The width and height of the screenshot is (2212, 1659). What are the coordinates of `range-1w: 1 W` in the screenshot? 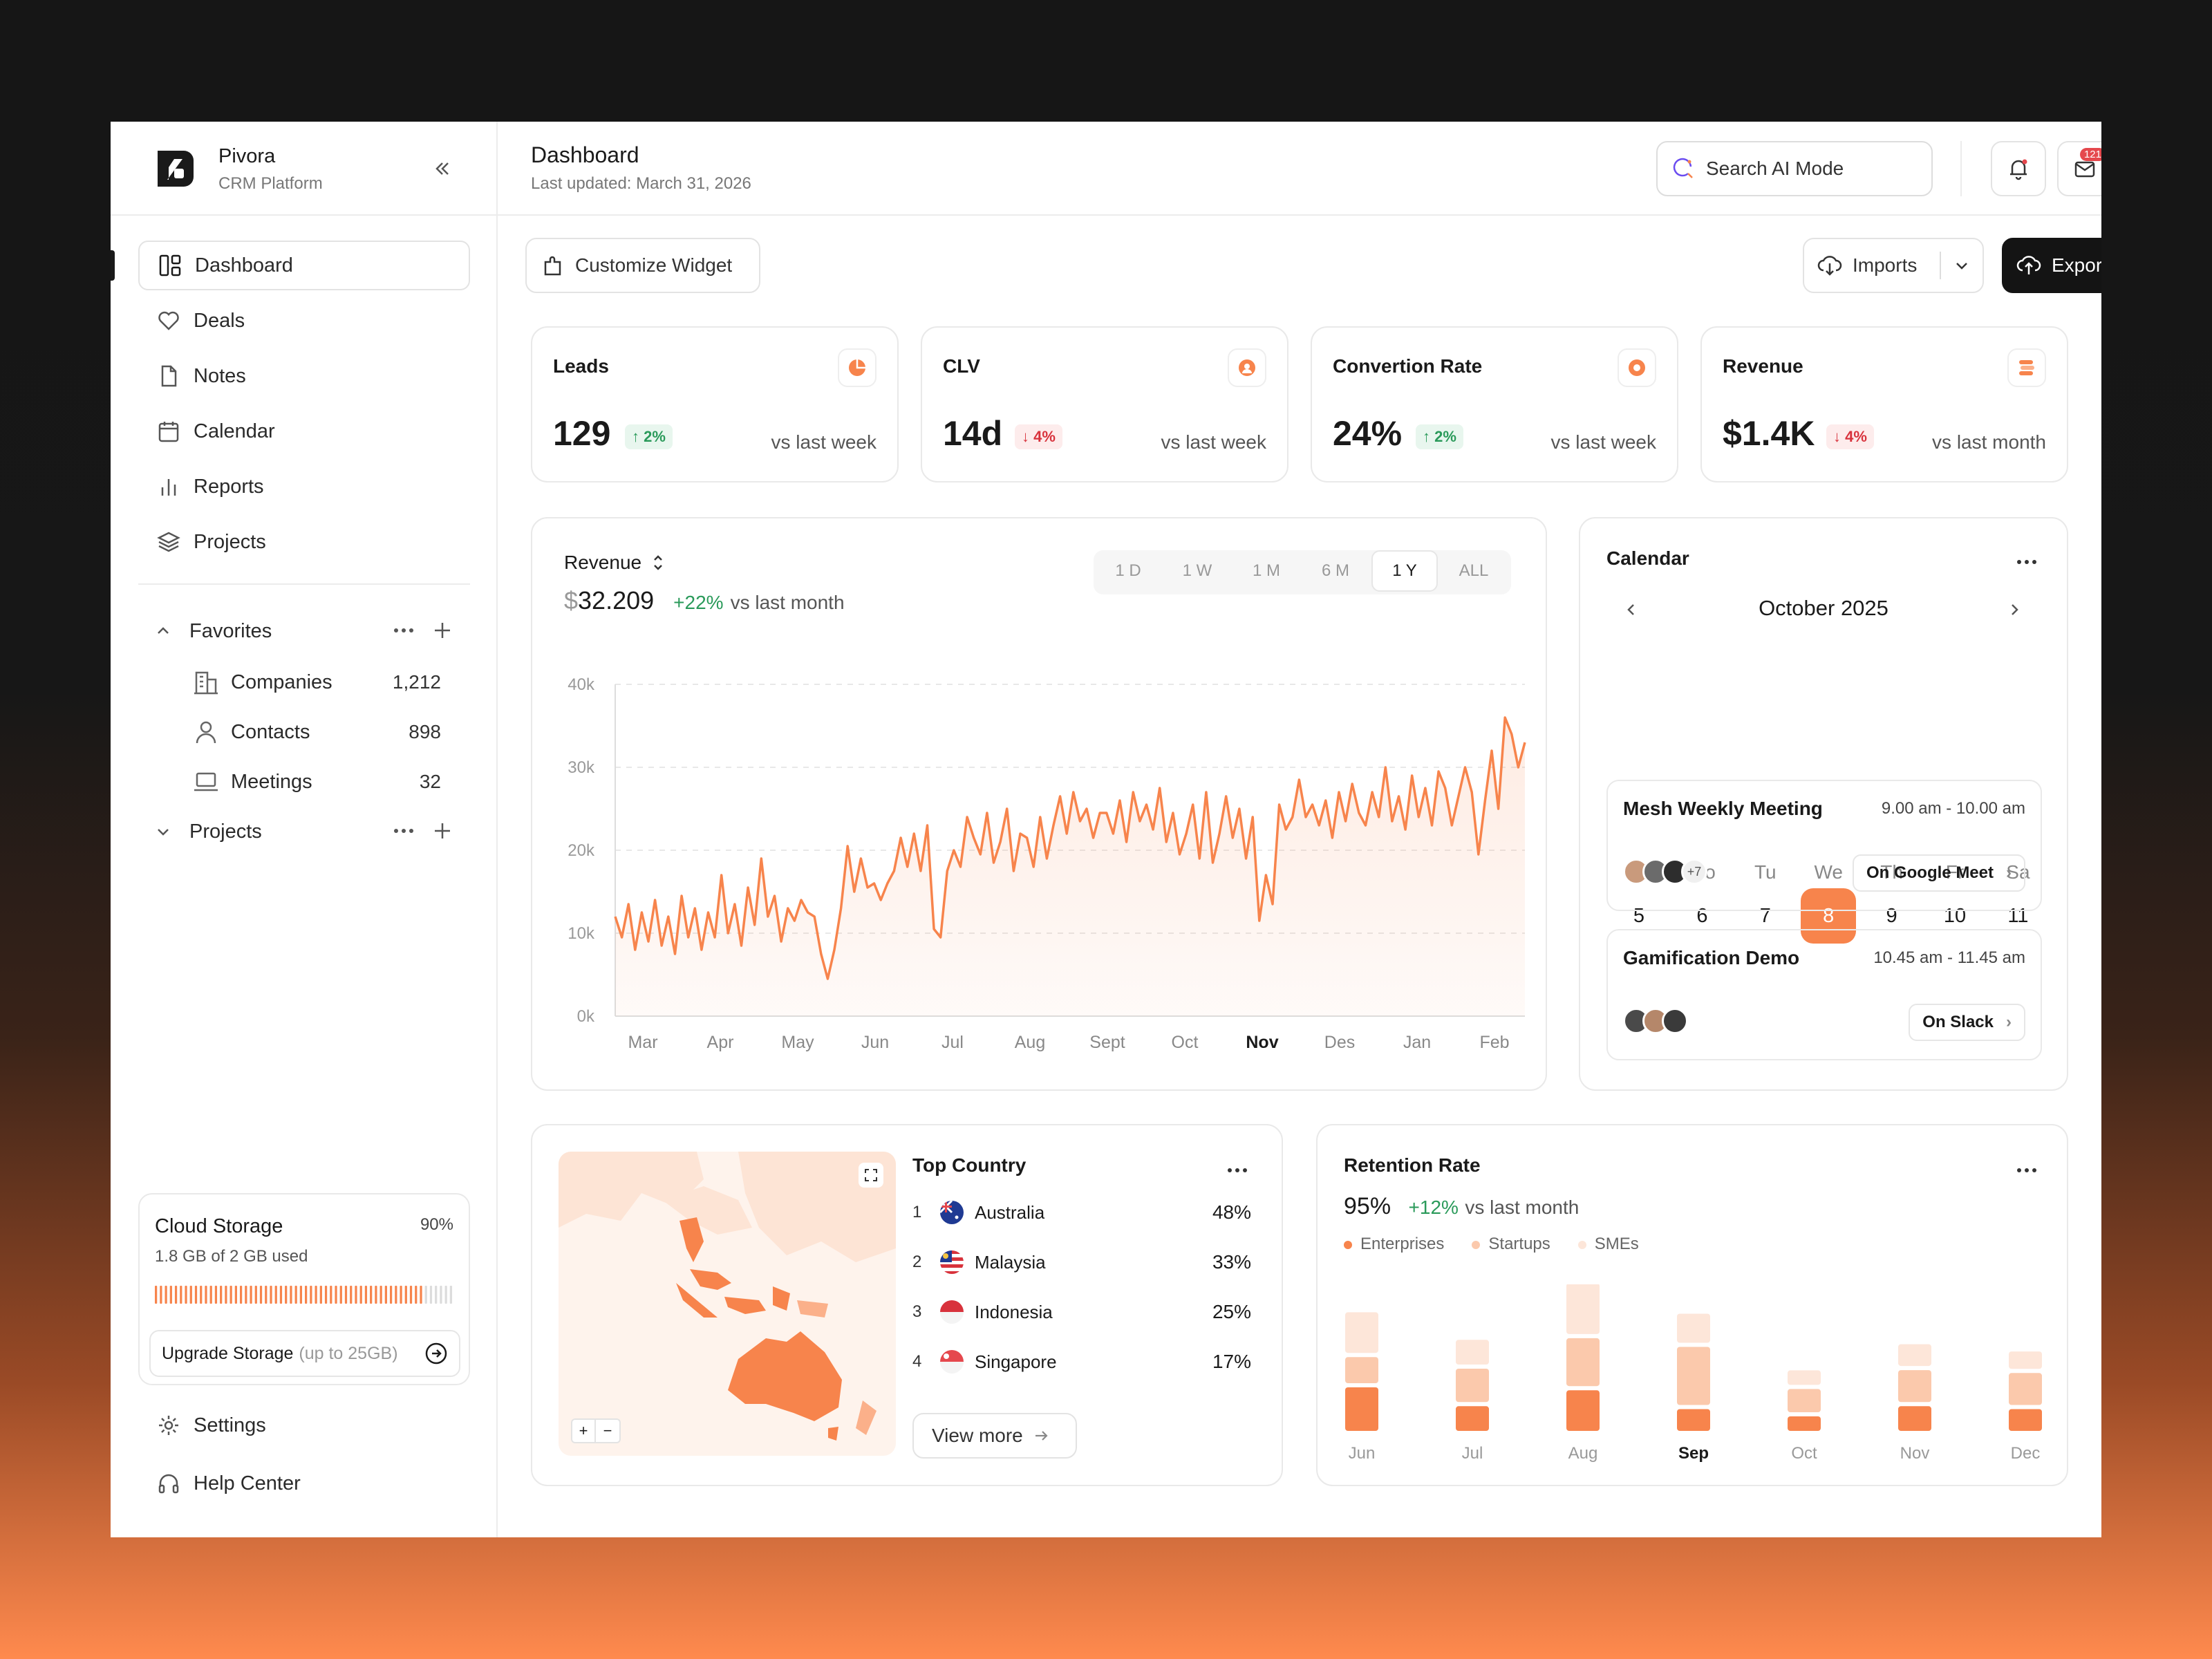 It's located at (1197, 570).